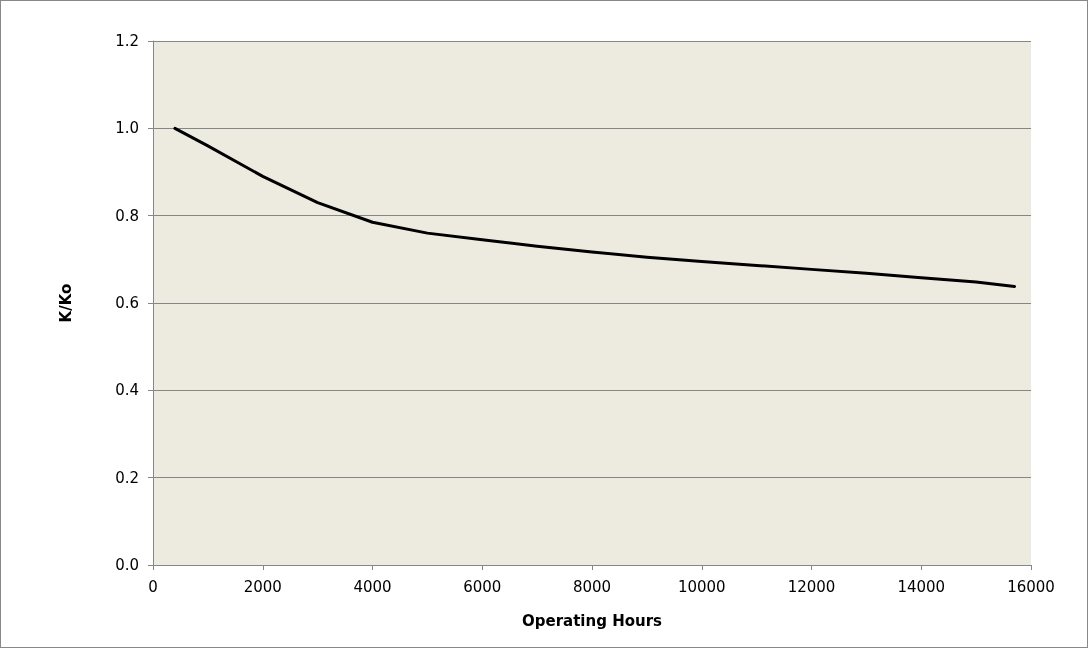  I want to click on x-tick-label: 2000, so click(262, 586).